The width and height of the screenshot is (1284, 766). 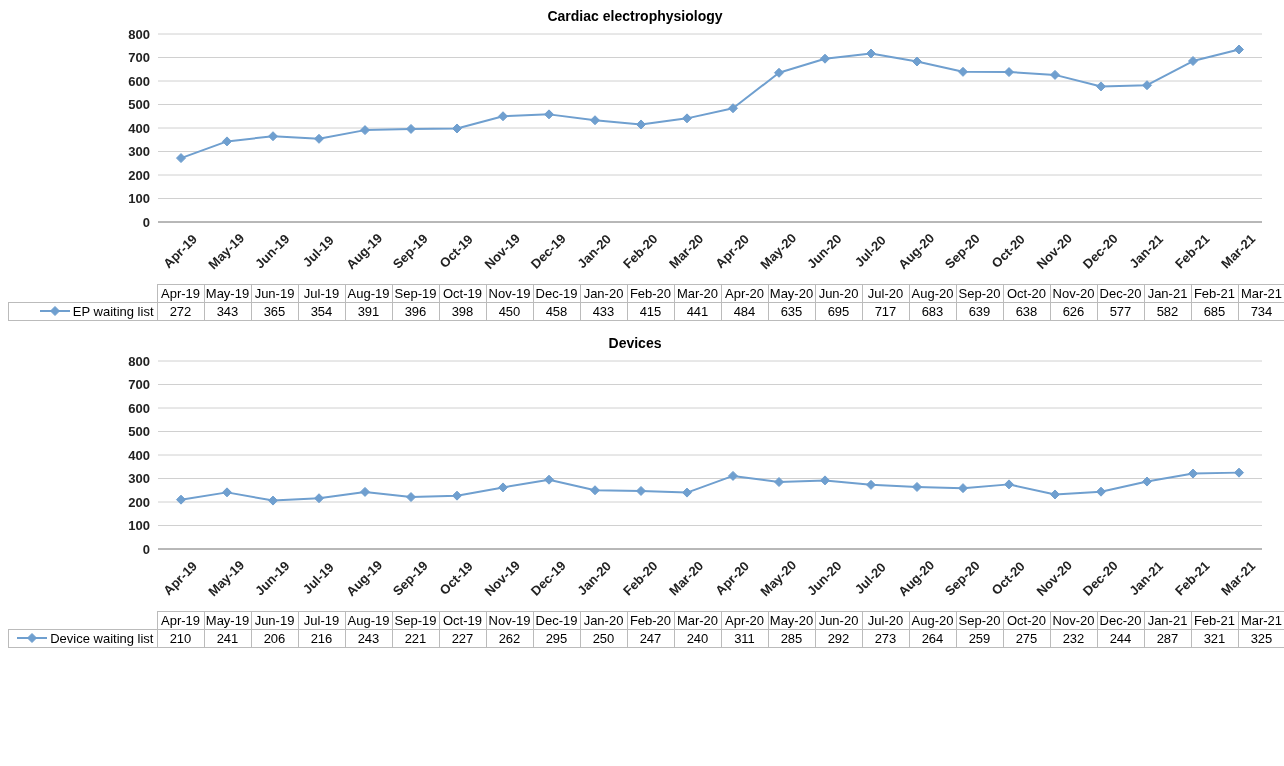 What do you see at coordinates (180, 638) in the screenshot?
I see `data-label: 210` at bounding box center [180, 638].